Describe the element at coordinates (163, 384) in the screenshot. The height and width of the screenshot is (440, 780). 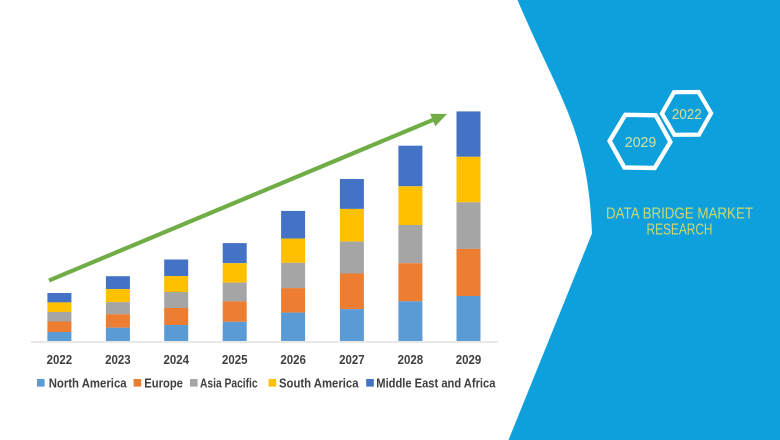
I see `svg-text: Europe` at that location.